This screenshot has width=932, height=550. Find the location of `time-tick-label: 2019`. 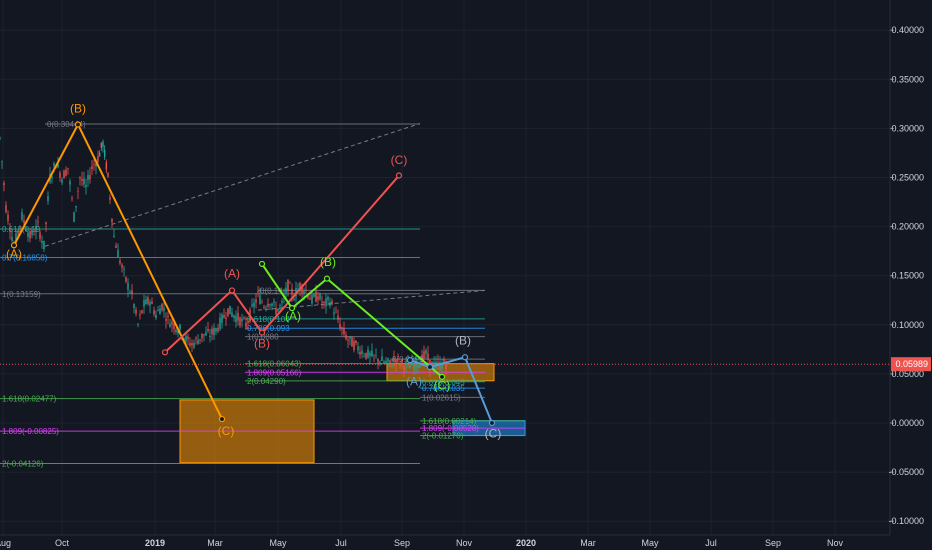

time-tick-label: 2019 is located at coordinates (155, 543).